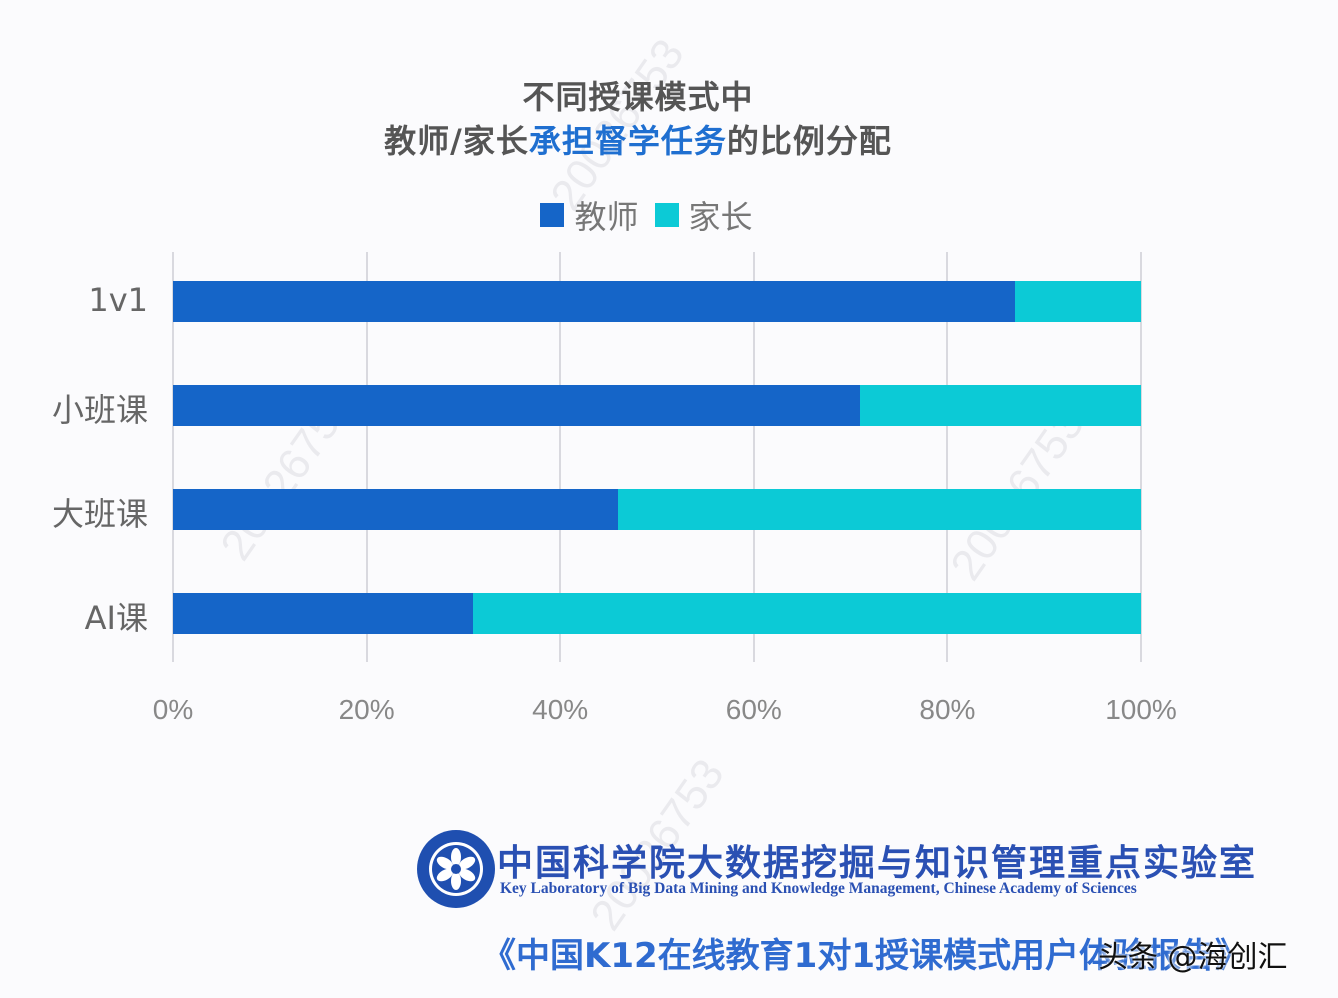 This screenshot has height=998, width=1338. I want to click on source-watermark: 头条 @海创汇, so click(1193, 957).